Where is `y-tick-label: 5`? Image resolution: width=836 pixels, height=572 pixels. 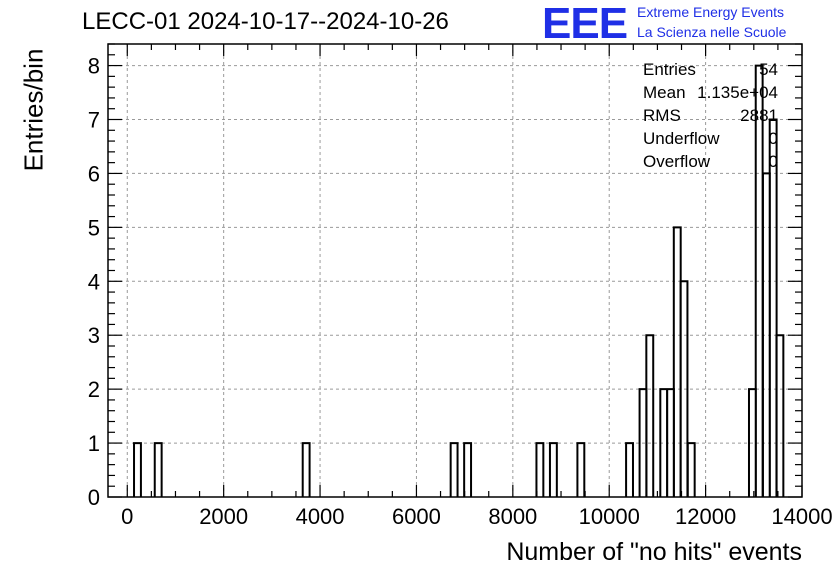 y-tick-label: 5 is located at coordinates (94, 227).